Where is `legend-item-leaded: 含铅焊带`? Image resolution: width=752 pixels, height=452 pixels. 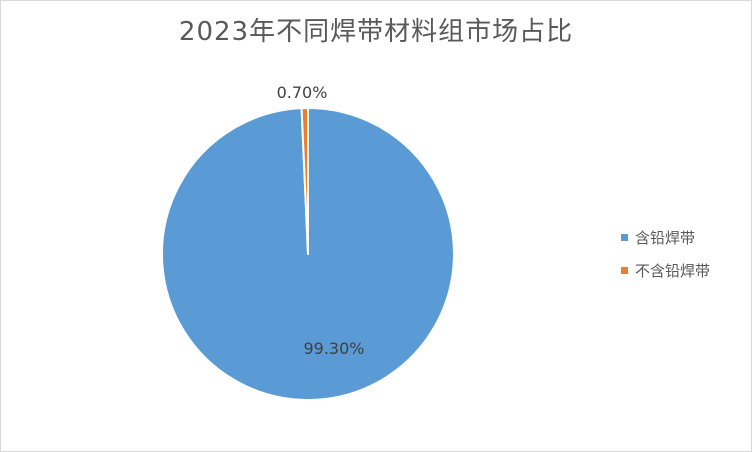 legend-item-leaded: 含铅焊带 is located at coordinates (665, 237).